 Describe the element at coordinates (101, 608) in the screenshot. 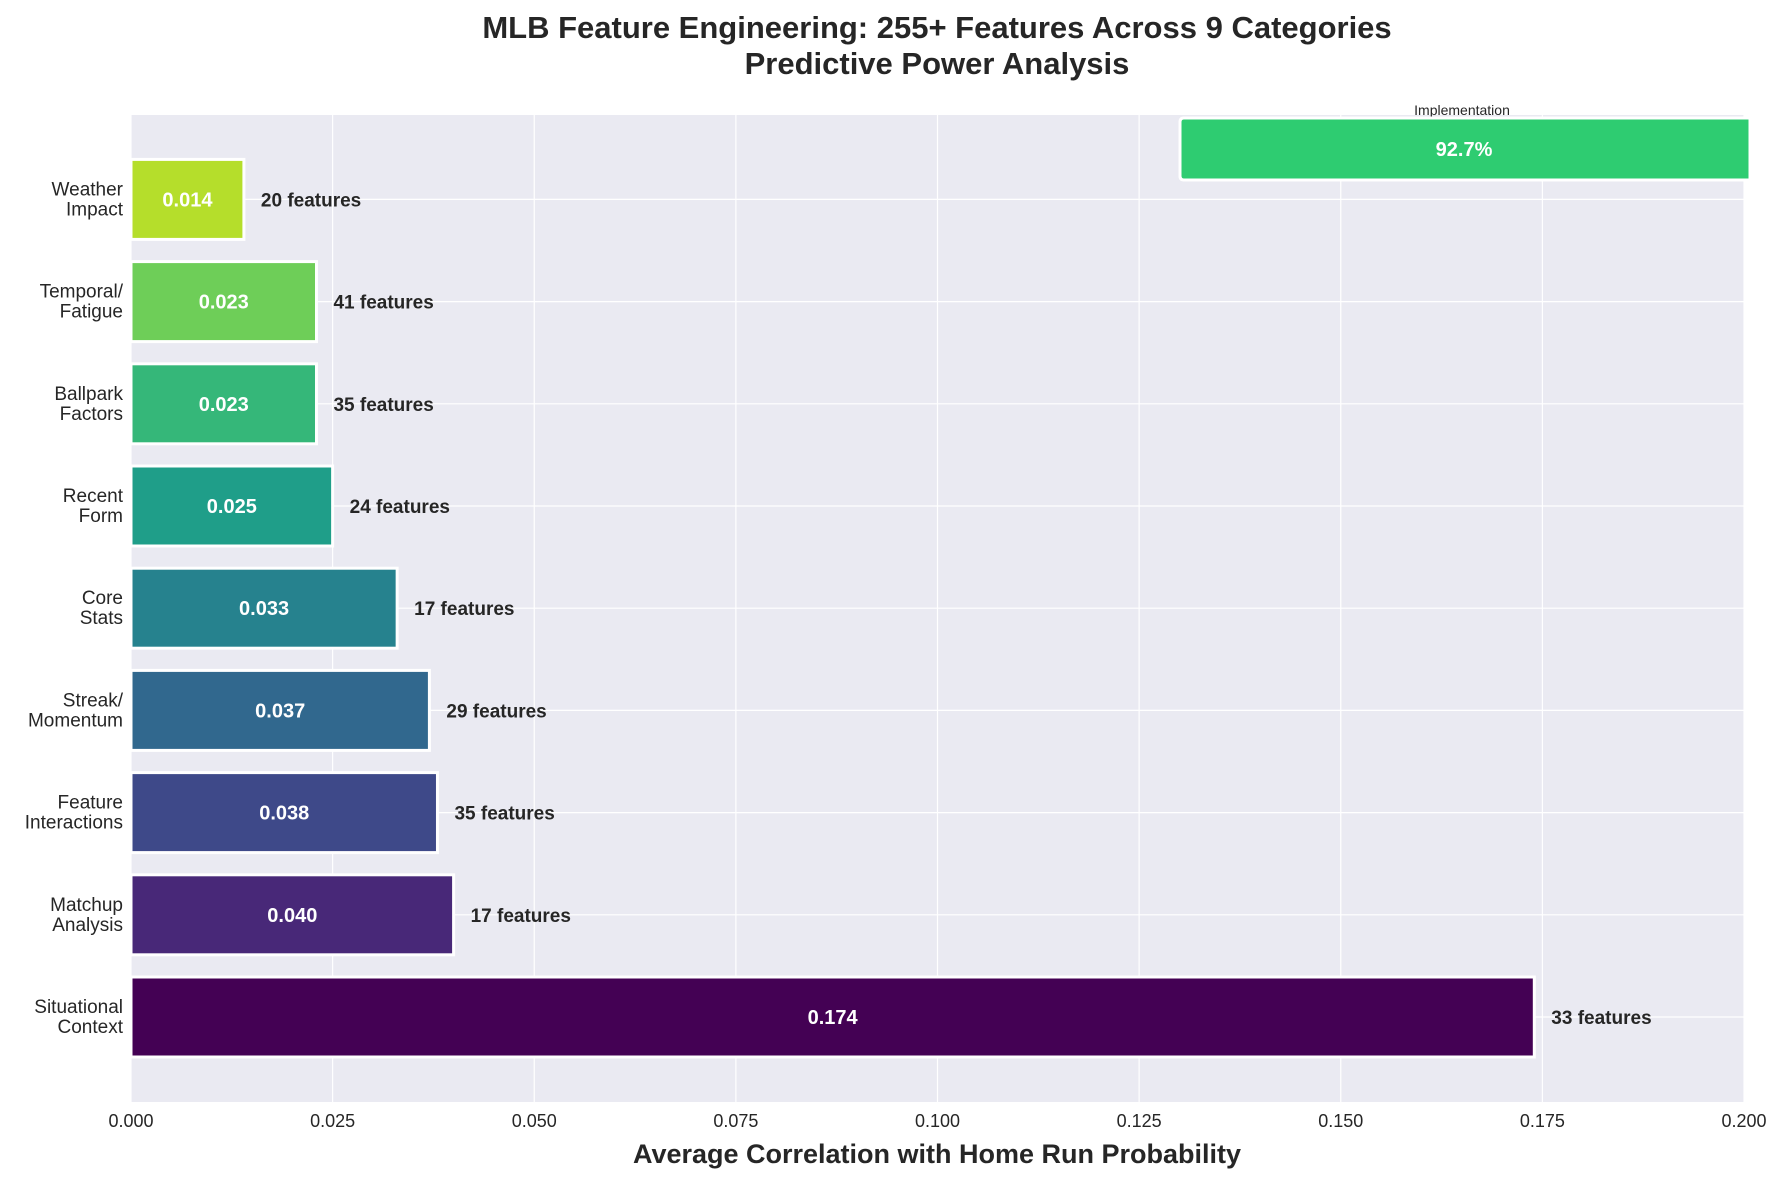

I see `y-category-label: Core Stats` at that location.